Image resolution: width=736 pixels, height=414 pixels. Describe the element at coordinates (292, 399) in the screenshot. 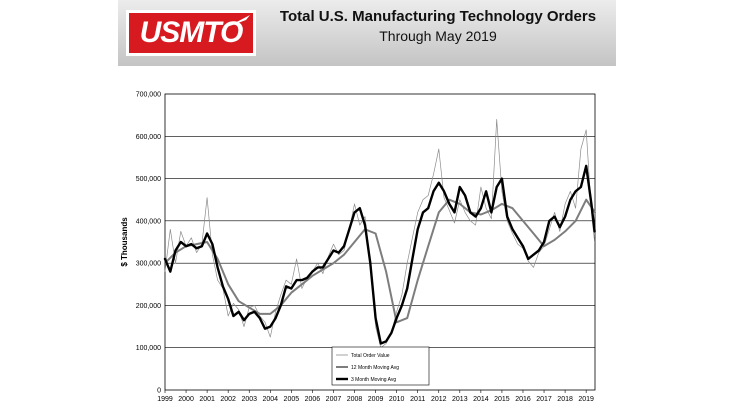

I see `x-tick-label: 2005` at that location.